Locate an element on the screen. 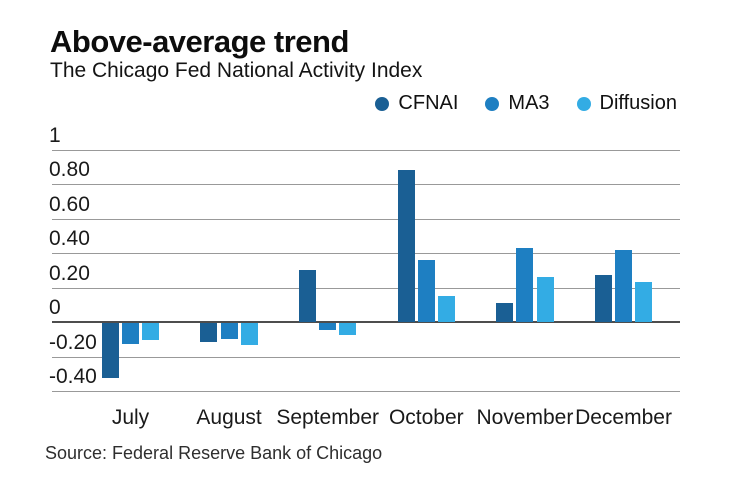 The height and width of the screenshot is (482, 740). legend: CFNAI MA3 Diffusion is located at coordinates (526, 103).